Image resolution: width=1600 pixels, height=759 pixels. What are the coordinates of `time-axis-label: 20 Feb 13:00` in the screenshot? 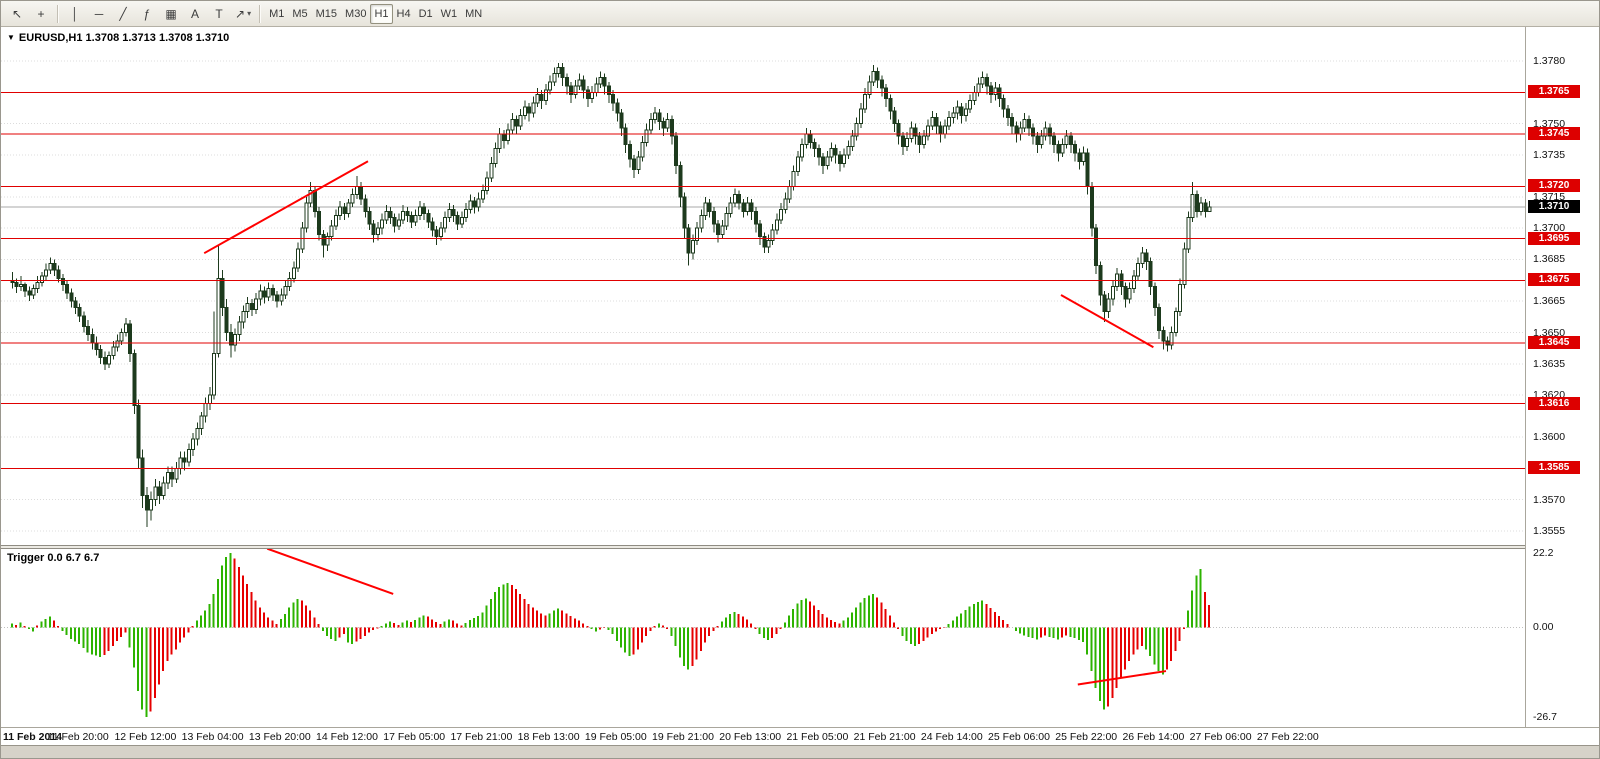 It's located at (750, 737).